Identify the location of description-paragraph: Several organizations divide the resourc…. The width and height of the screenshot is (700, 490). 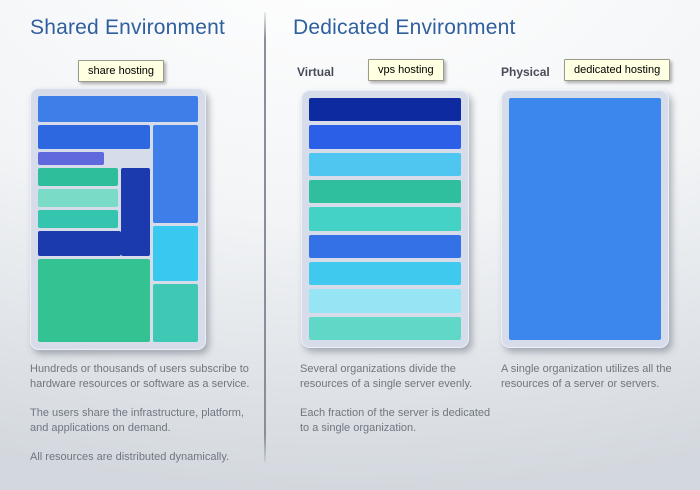
(386, 377).